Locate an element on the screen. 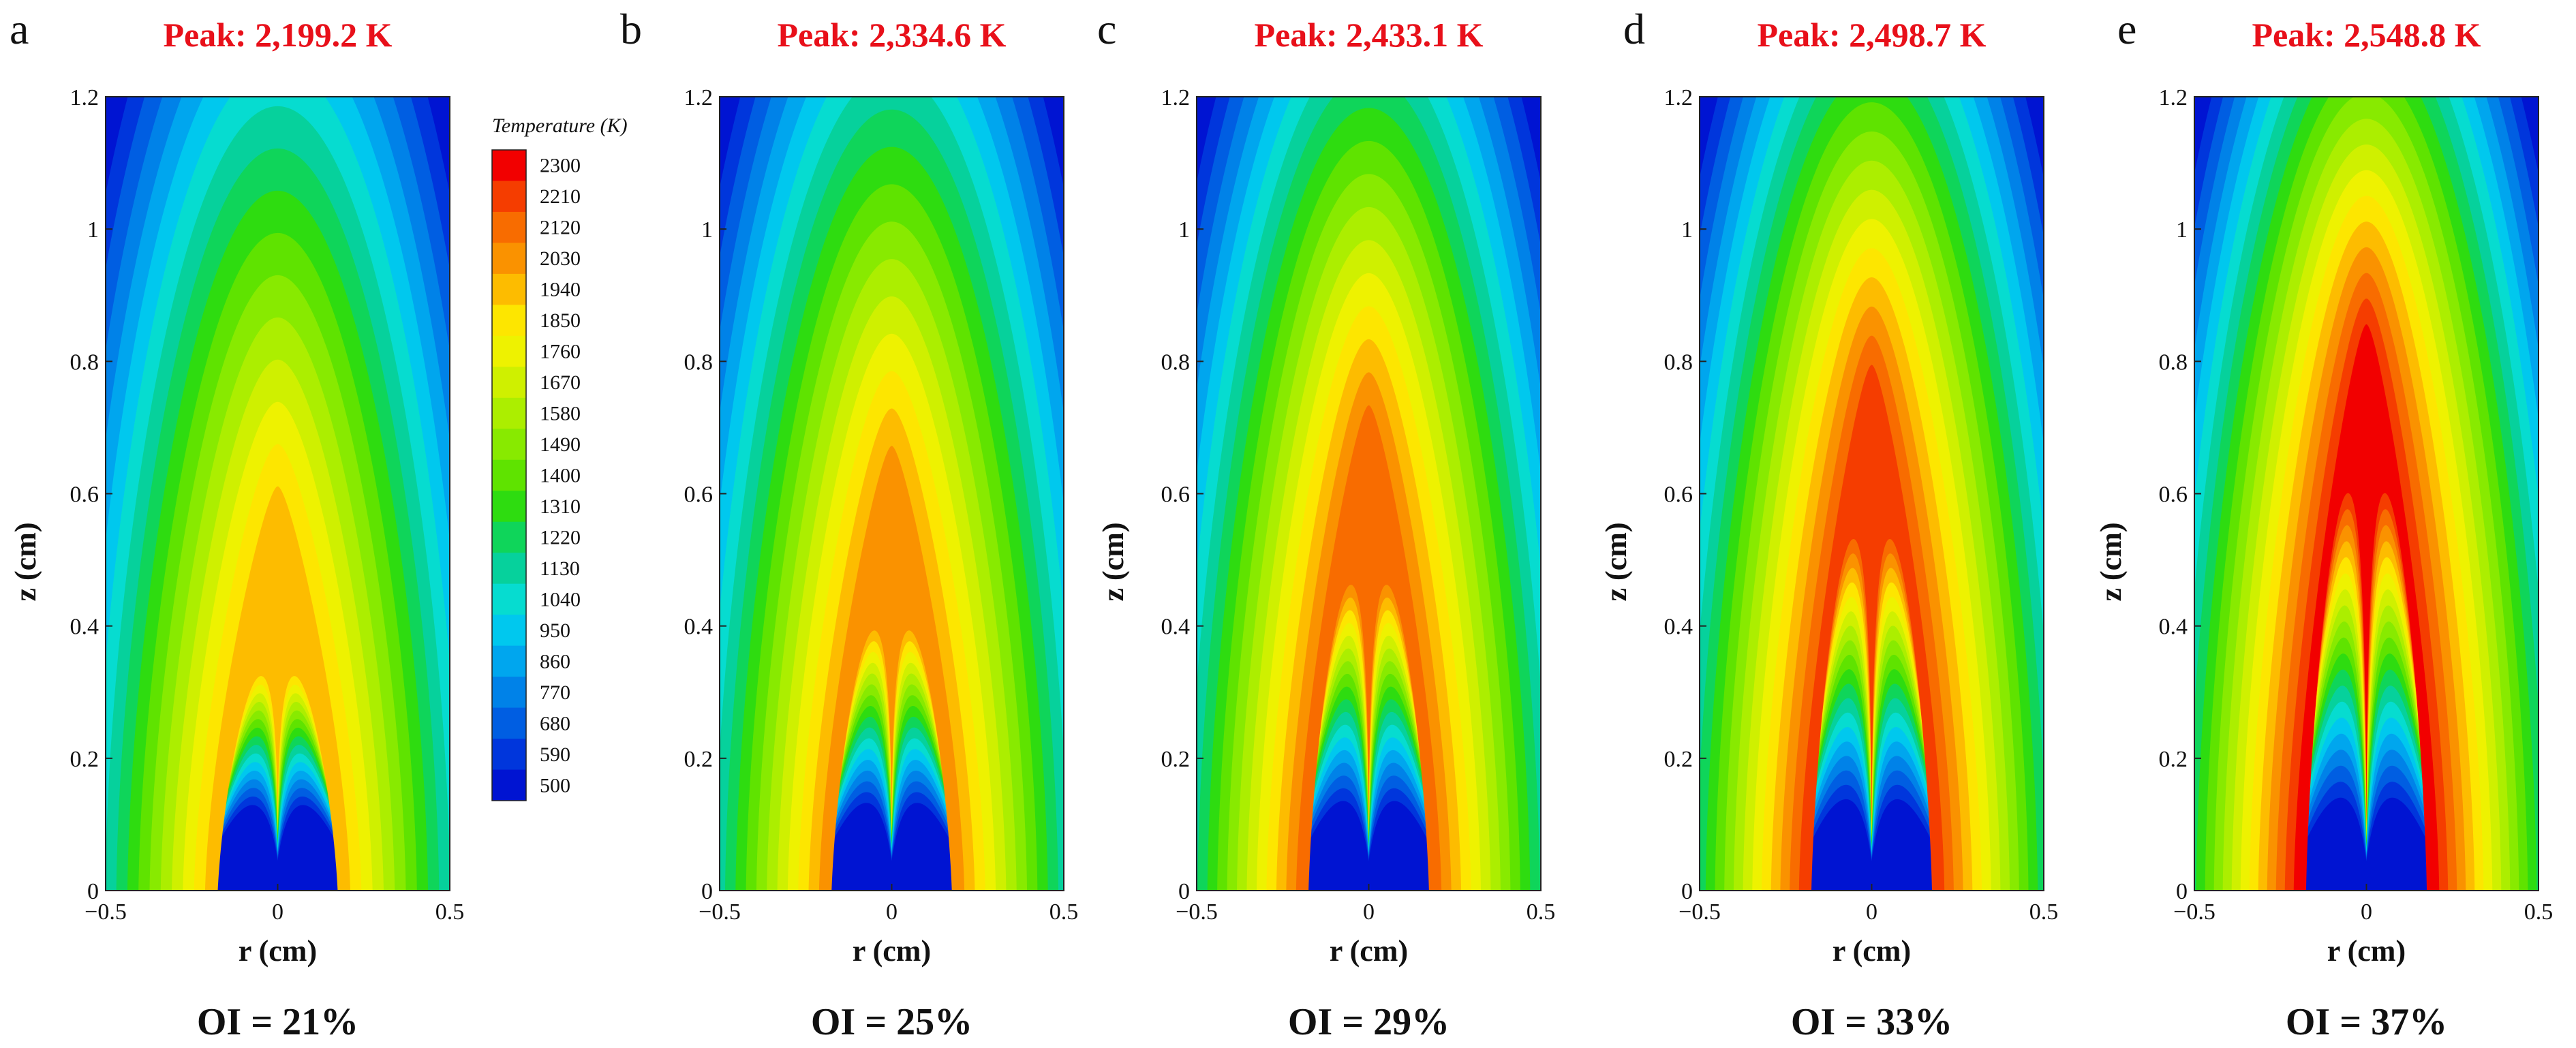  contour-plot-e is located at coordinates (2366, 494).